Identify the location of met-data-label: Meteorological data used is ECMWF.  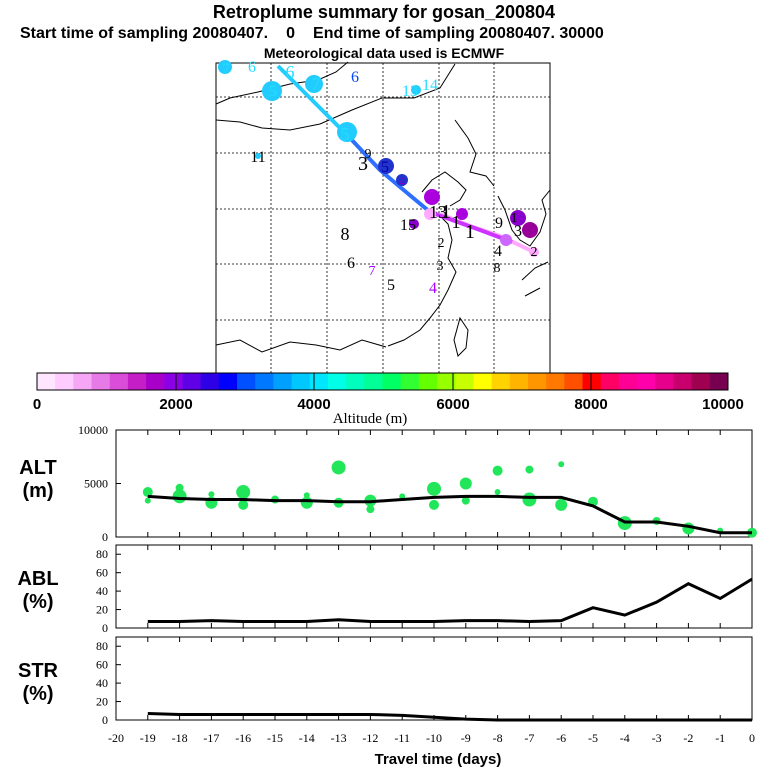
(384, 53).